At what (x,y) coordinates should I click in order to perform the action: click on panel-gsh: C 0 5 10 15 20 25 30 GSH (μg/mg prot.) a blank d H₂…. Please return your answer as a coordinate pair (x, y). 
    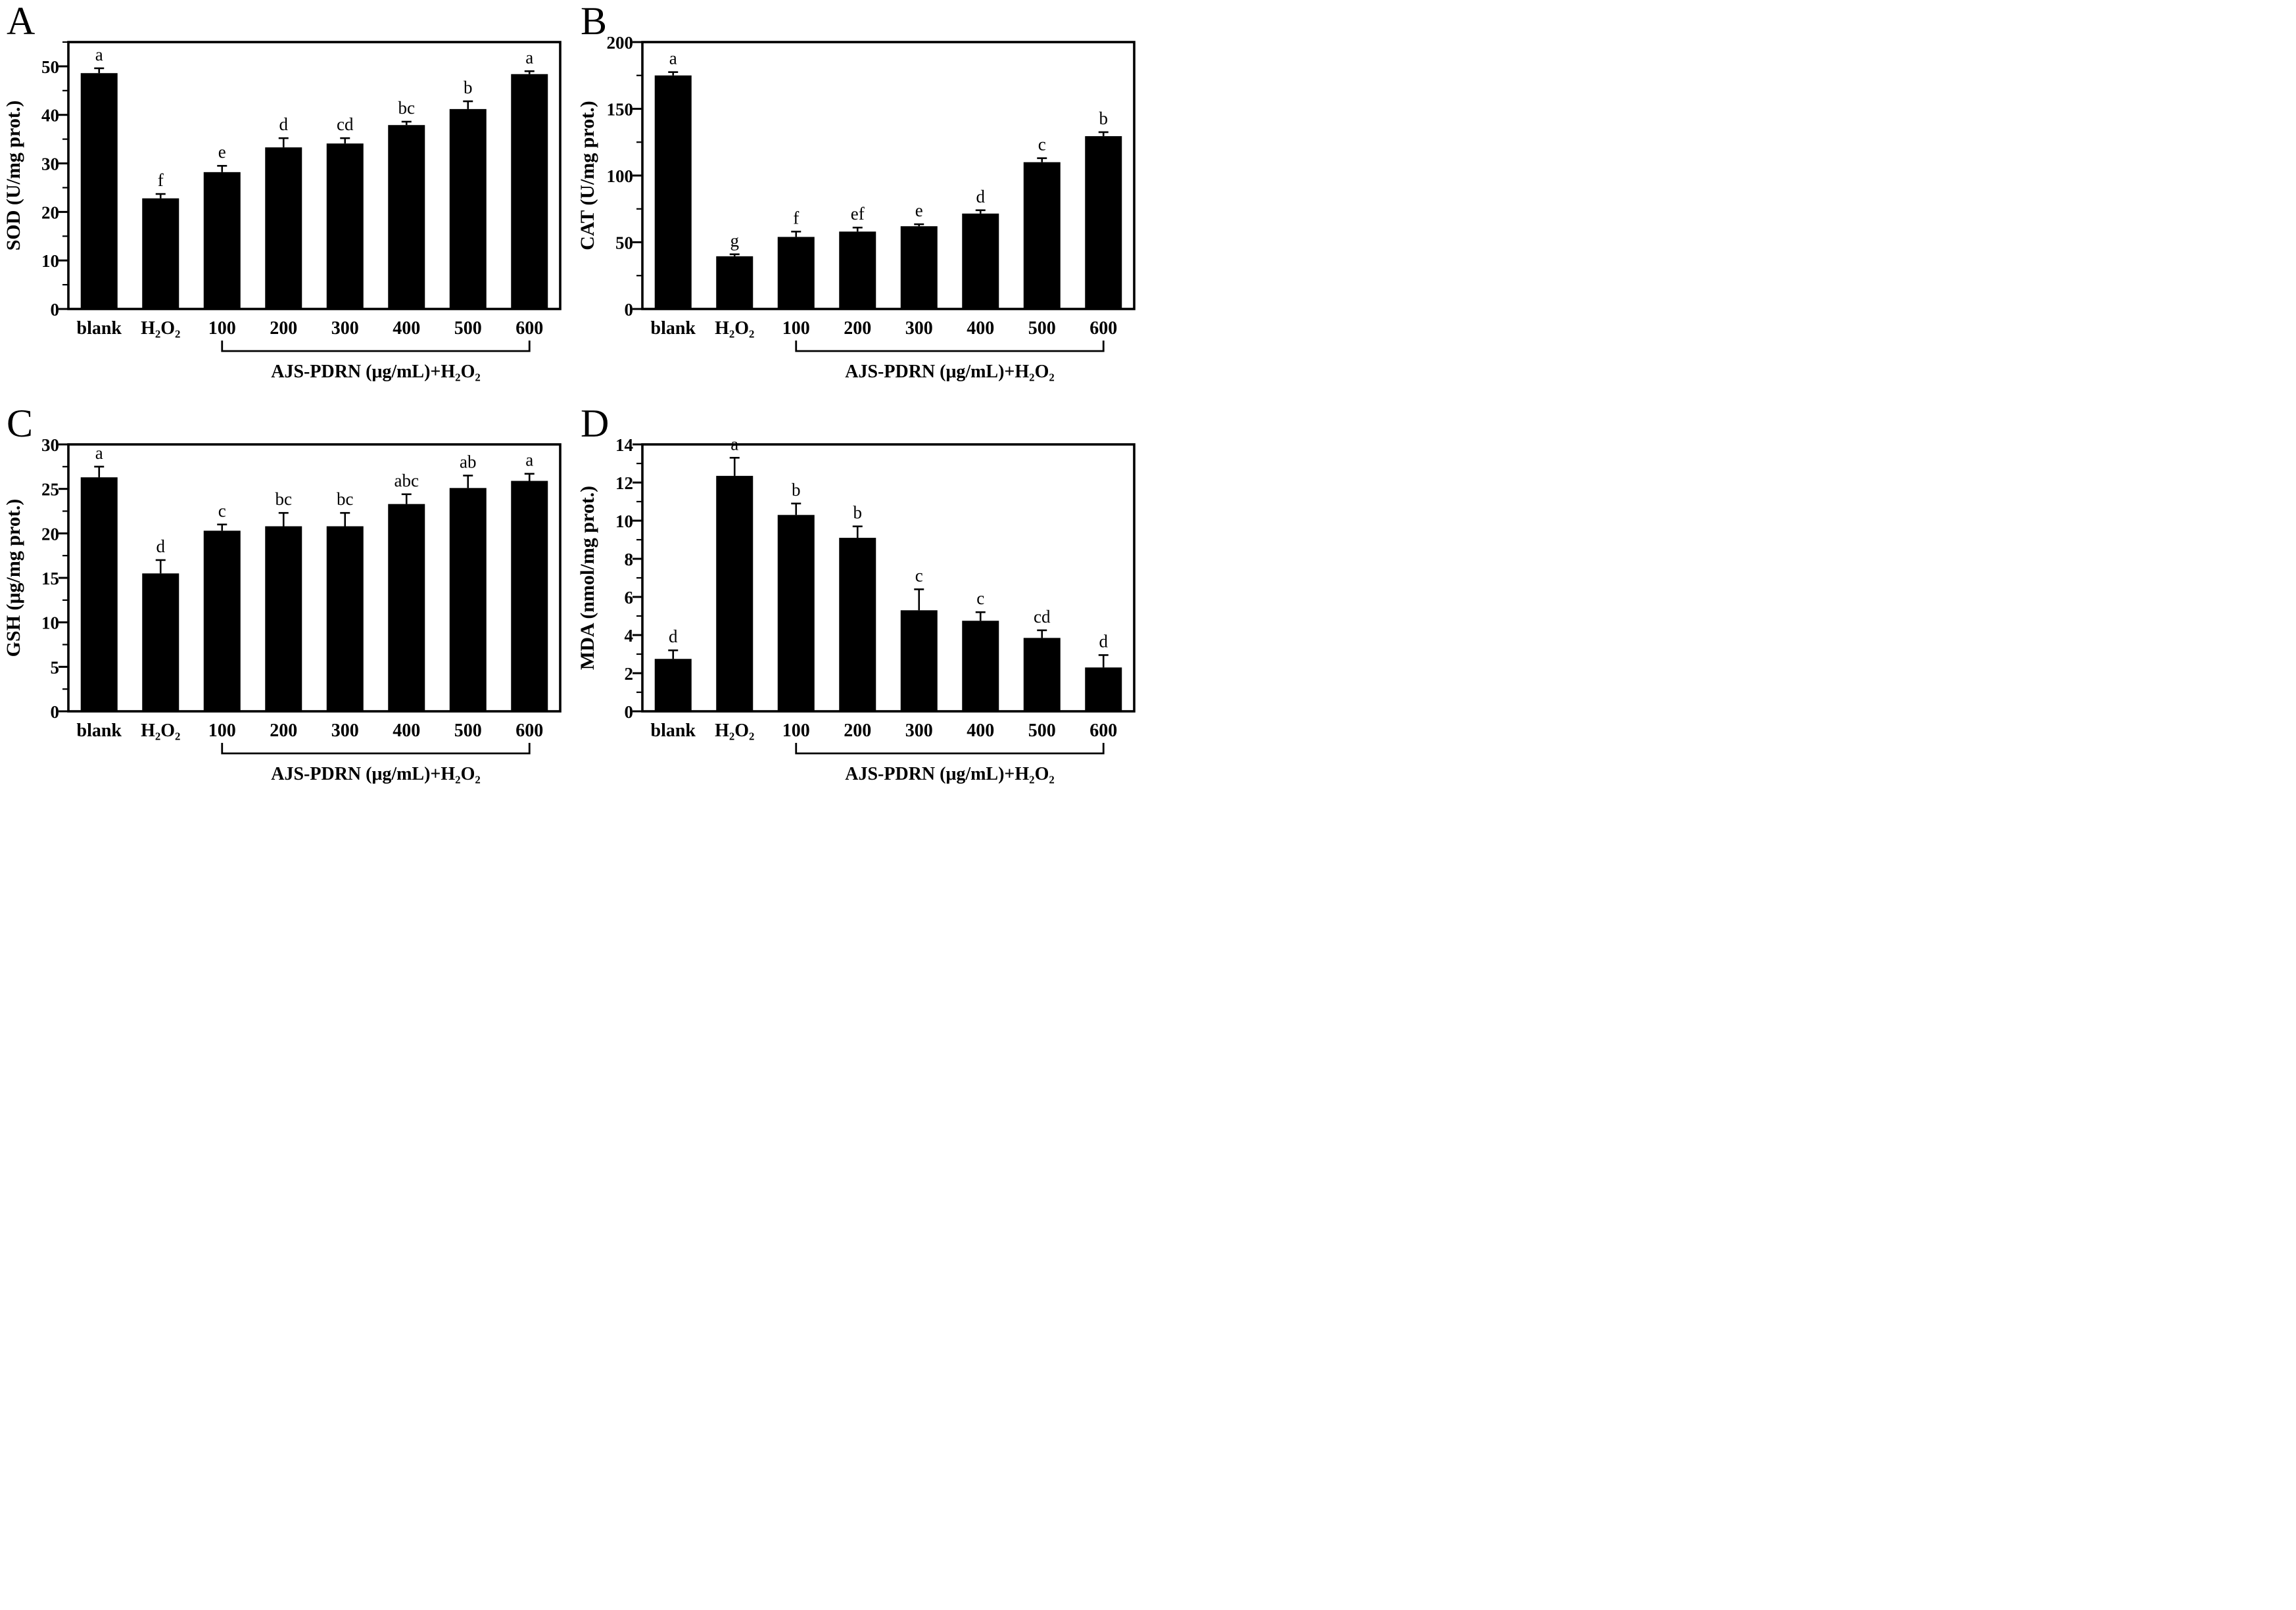
    Looking at the image, I should click on (287, 603).